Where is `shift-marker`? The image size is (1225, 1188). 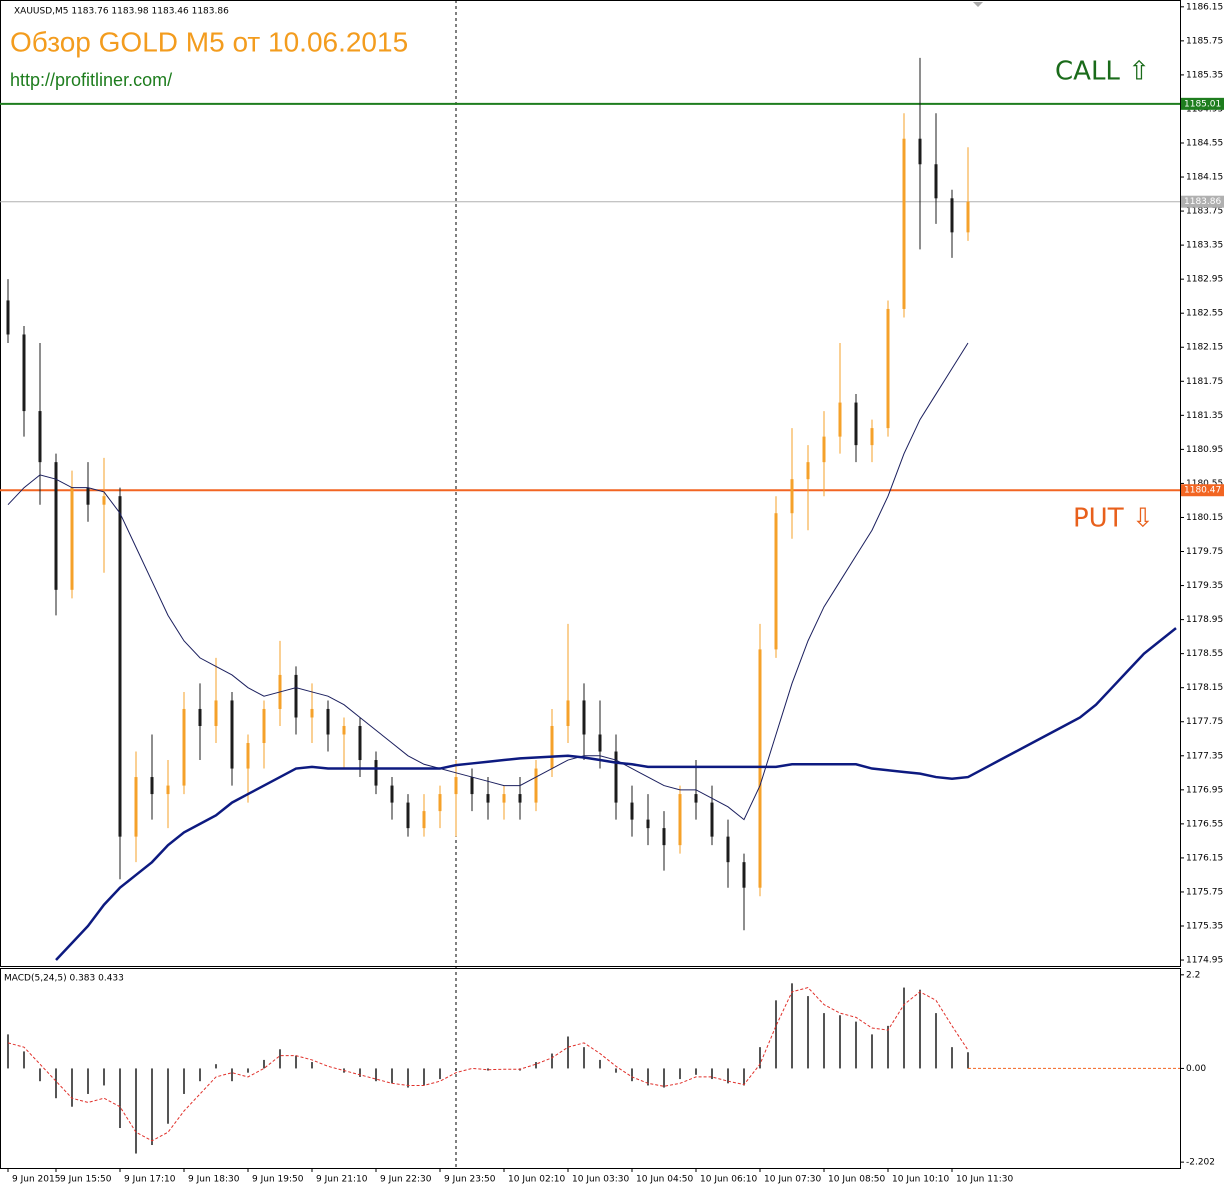 shift-marker is located at coordinates (978, 4).